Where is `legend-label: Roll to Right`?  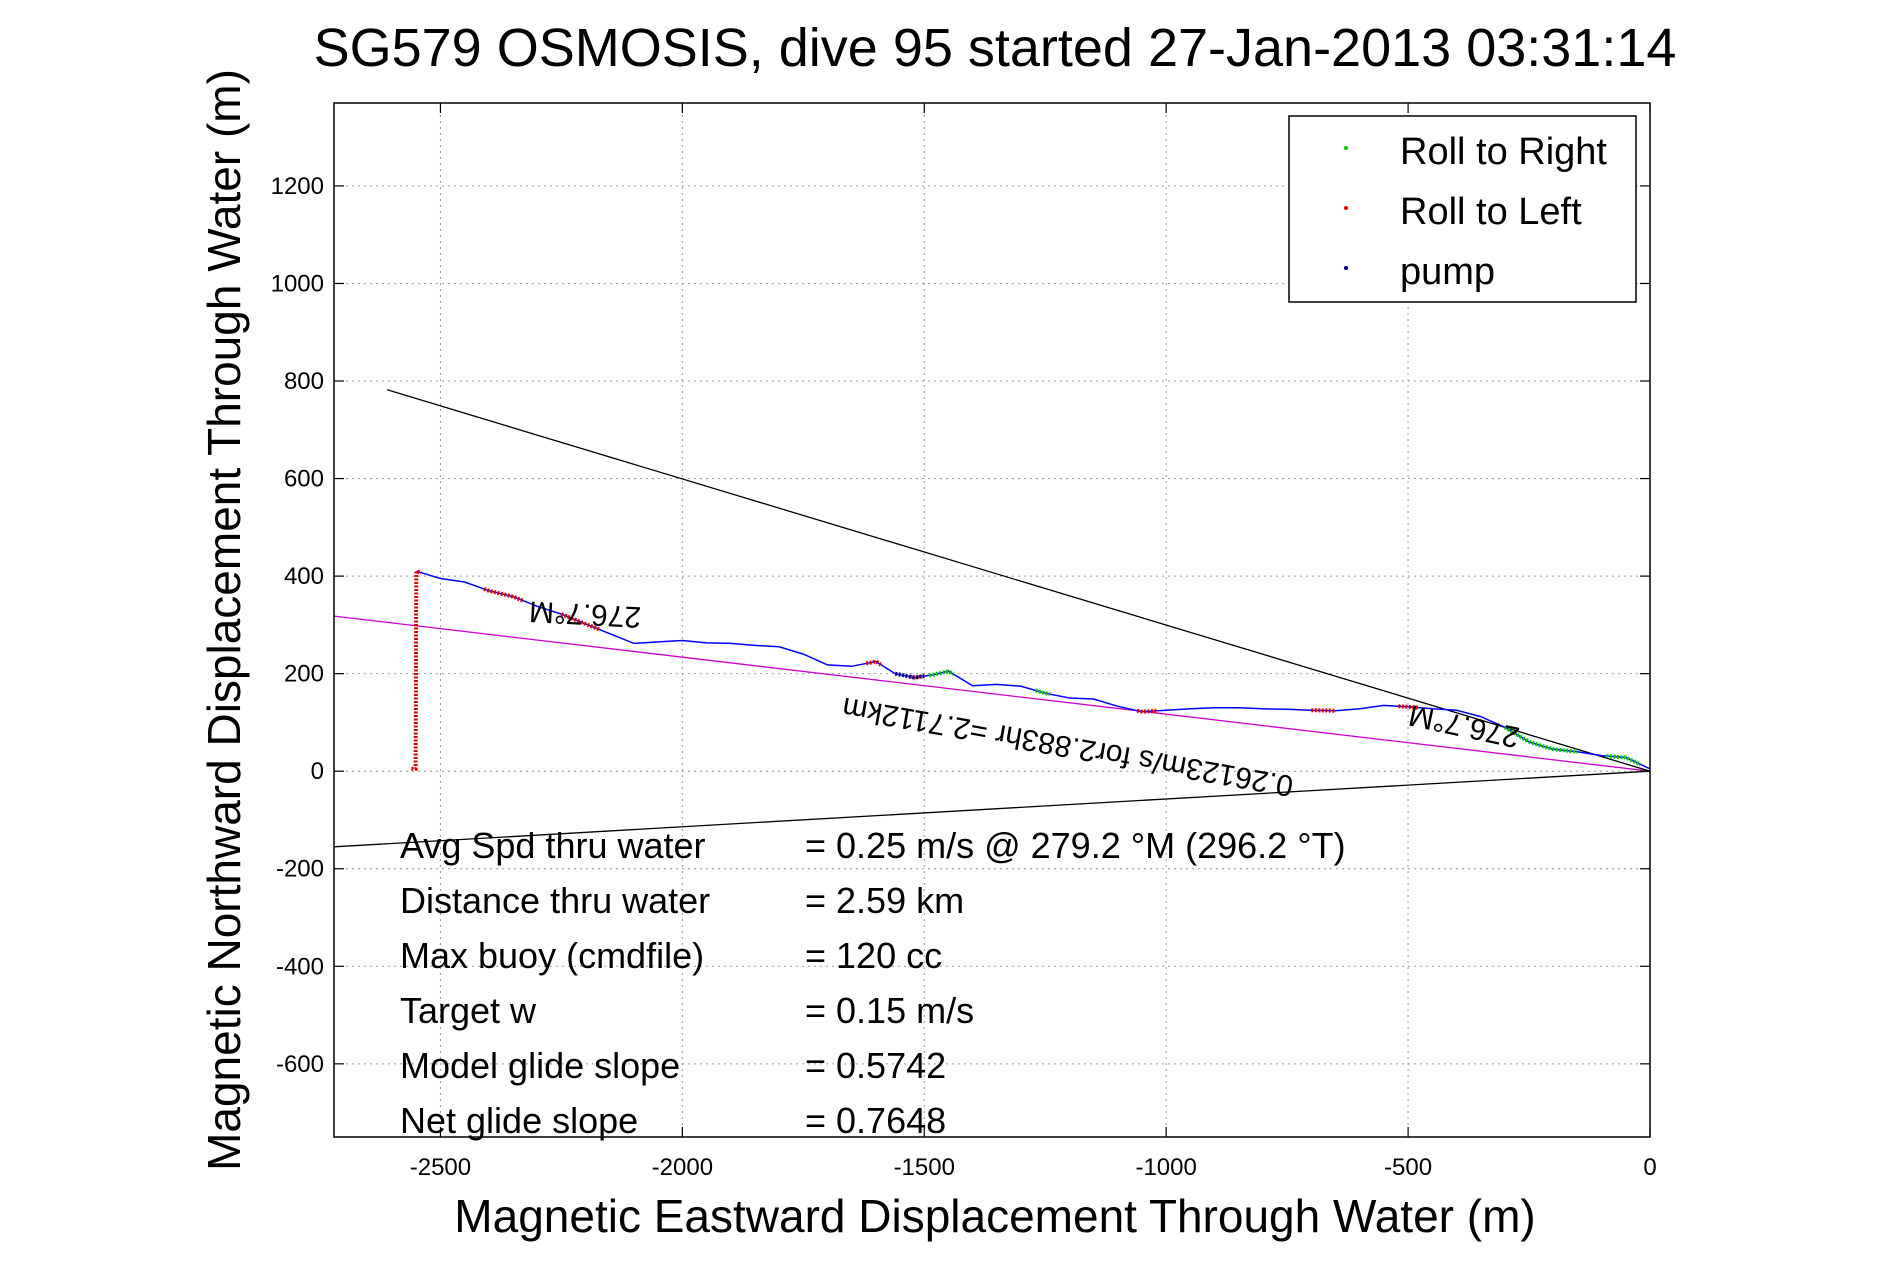
legend-label: Roll to Right is located at coordinates (1503, 152).